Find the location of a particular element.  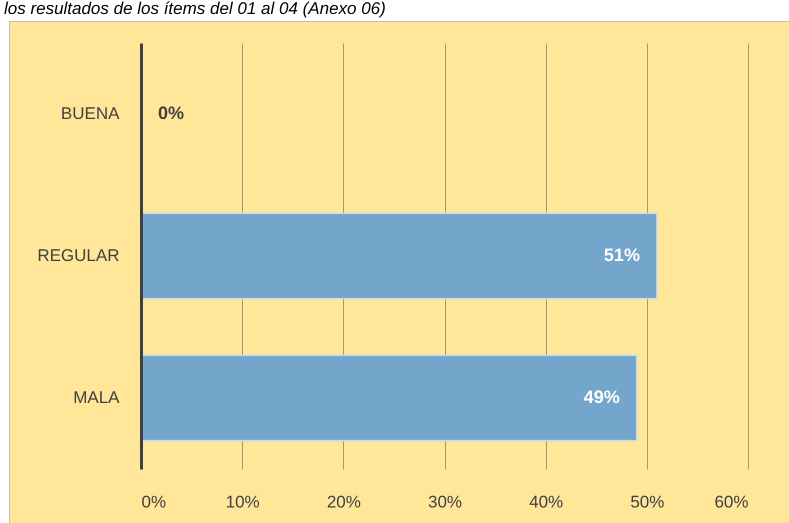

data-label: 0% is located at coordinates (171, 113).